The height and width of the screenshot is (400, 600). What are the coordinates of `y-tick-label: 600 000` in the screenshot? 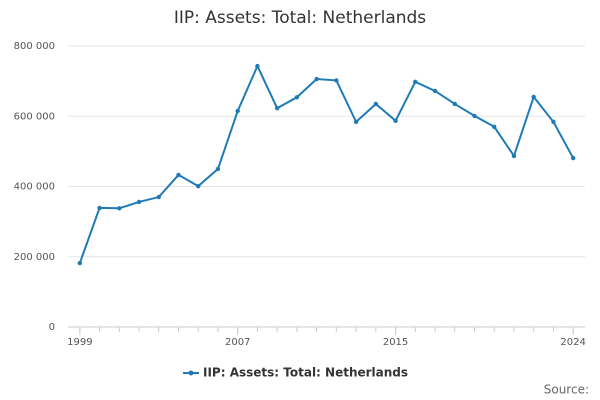 It's located at (34, 116).